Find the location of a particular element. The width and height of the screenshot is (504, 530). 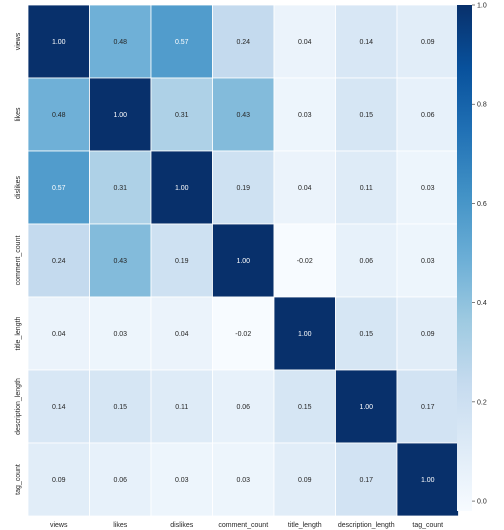

y-tick-label: dislikes is located at coordinates (18, 187).